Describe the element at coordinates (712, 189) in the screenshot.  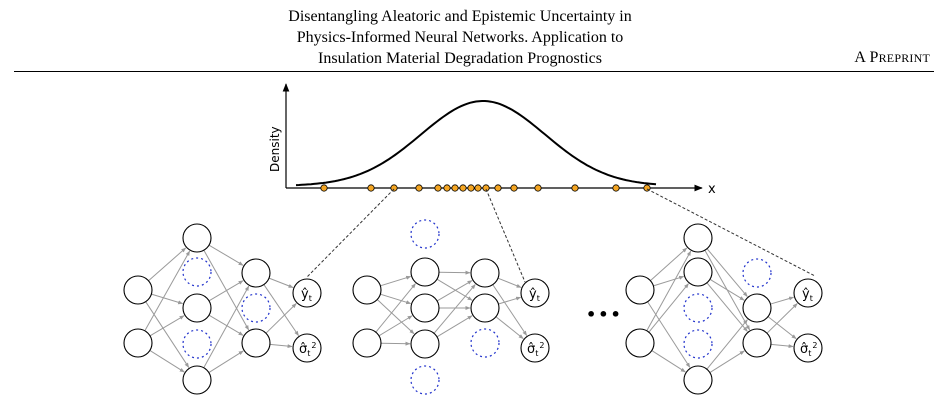
I see `x-axis-label: x` at that location.